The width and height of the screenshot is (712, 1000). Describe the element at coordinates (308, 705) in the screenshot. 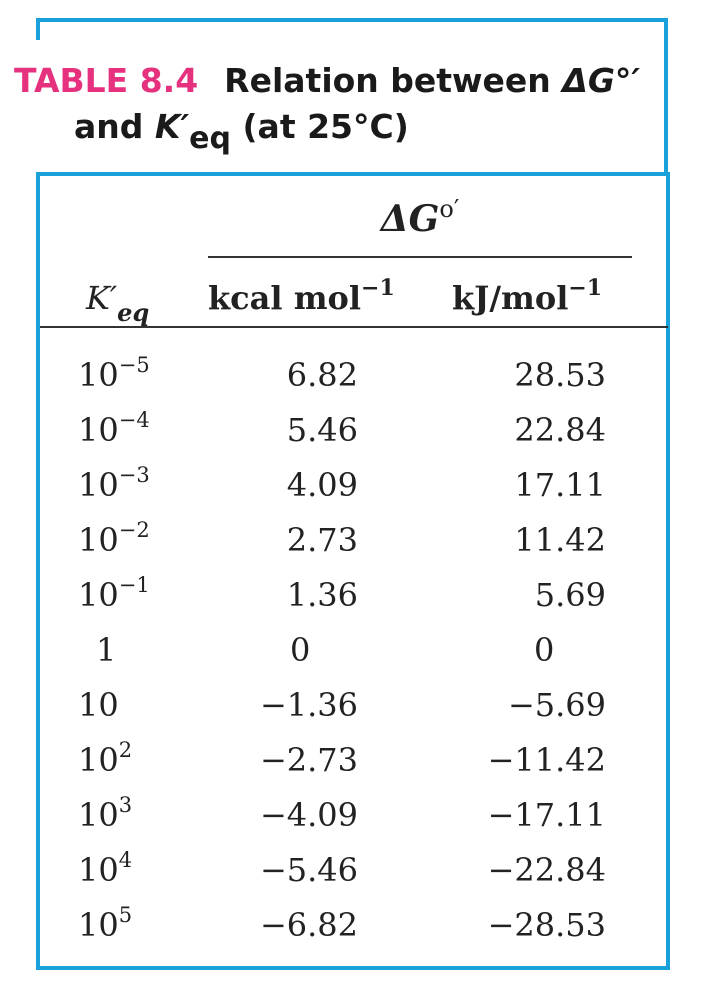

I see `kcal-cell: −1.36` at that location.